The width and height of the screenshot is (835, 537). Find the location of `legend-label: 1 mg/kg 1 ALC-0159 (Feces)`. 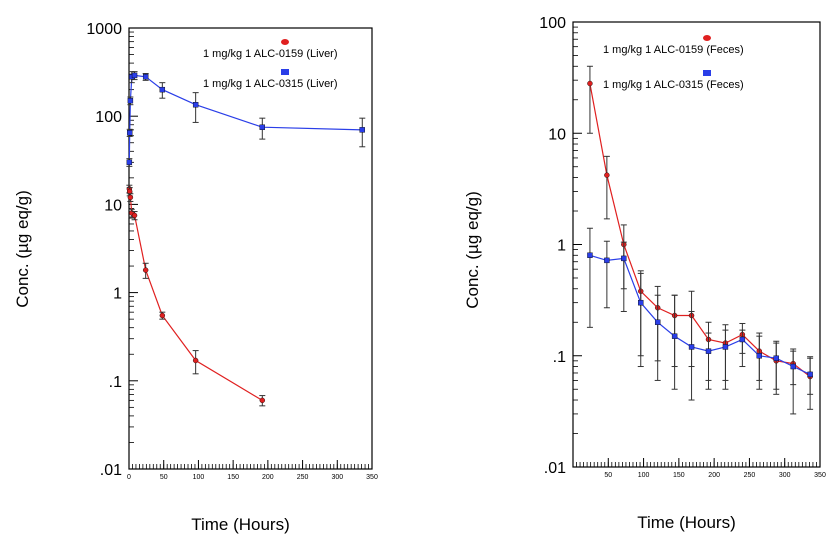

legend-label: 1 mg/kg 1 ALC-0159 (Feces) is located at coordinates (673, 50).